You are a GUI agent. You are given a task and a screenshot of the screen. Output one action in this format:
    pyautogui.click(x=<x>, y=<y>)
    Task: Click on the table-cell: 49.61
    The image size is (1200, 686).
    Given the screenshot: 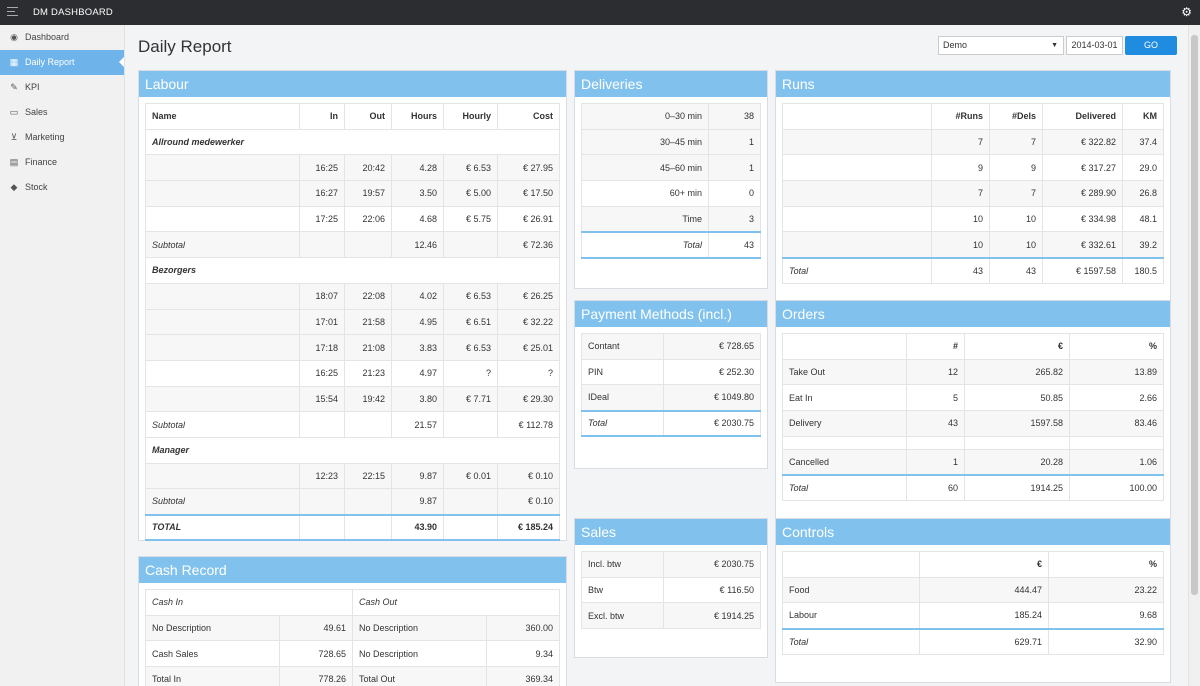 What is the action you would take?
    pyautogui.click(x=316, y=628)
    